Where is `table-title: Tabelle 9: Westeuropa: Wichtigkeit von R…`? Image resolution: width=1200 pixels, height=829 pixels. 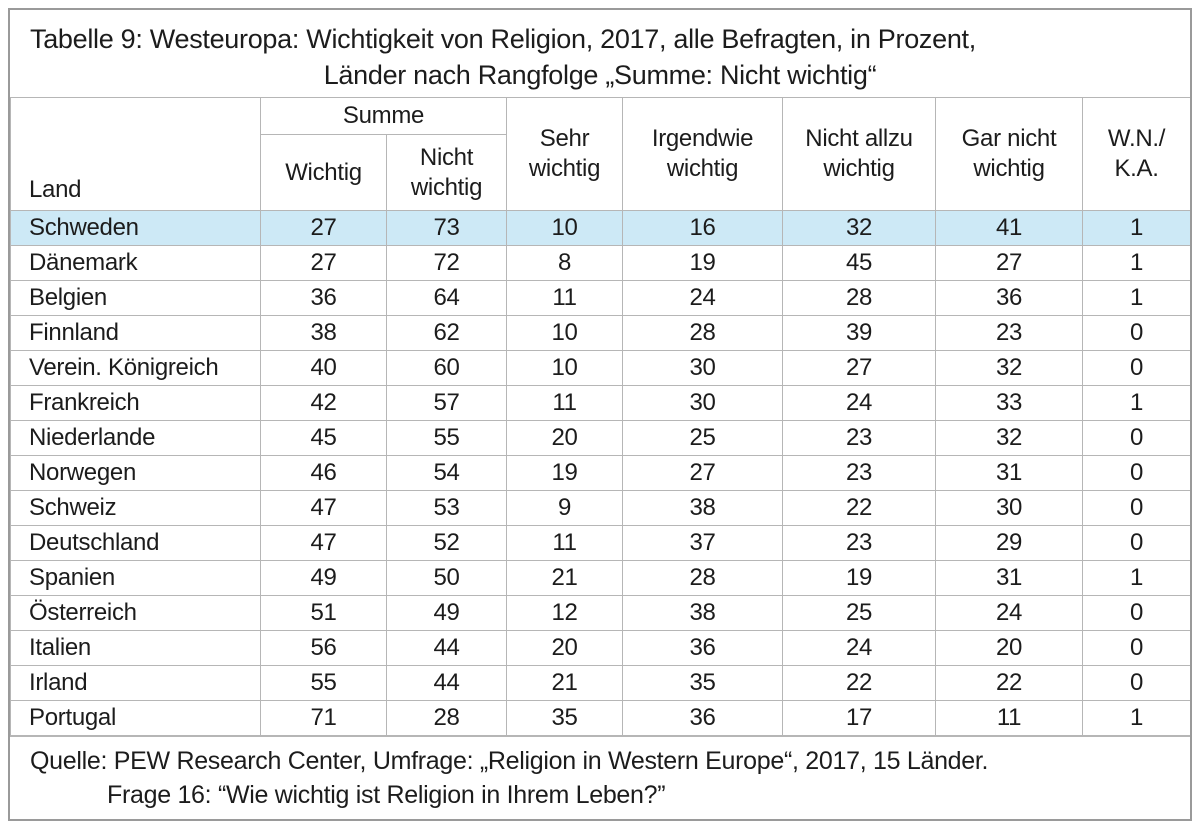 table-title: Tabelle 9: Westeuropa: Wichtigkeit von R… is located at coordinates (600, 53).